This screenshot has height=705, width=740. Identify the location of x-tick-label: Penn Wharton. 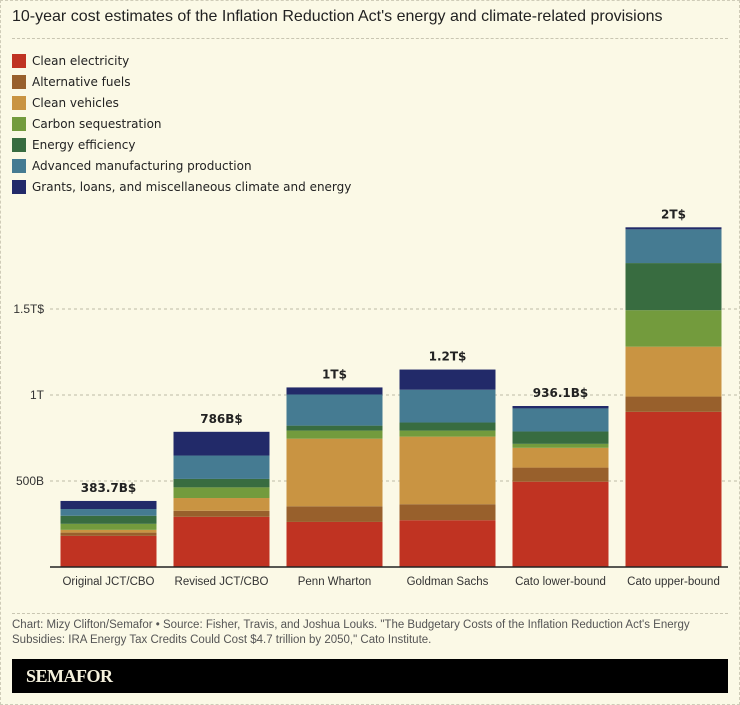
(335, 582).